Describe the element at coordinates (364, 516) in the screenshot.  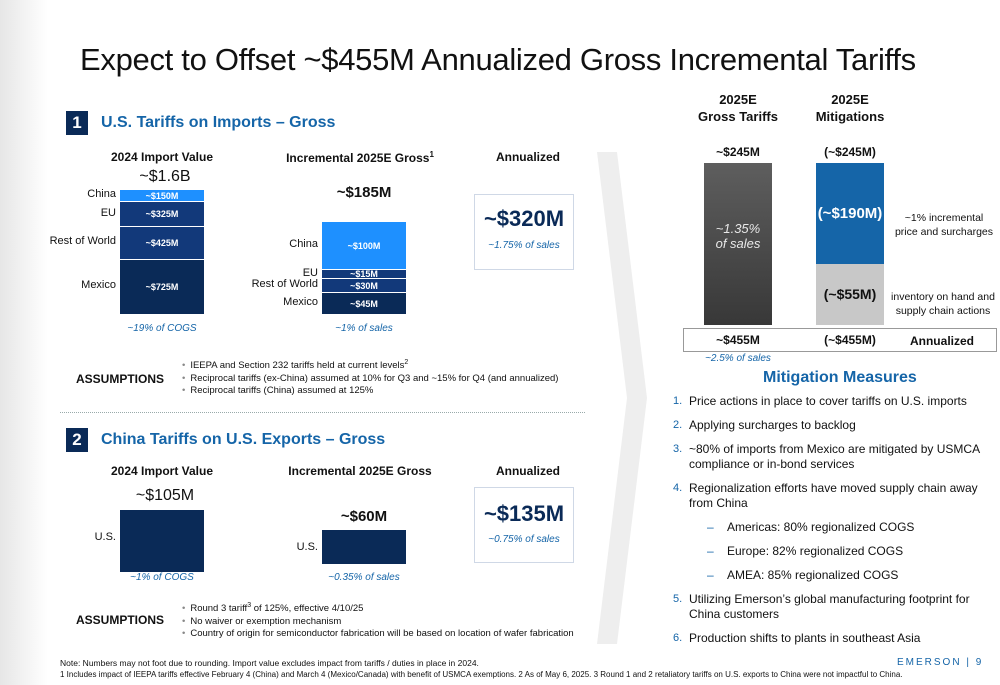
I see `s2-gross-total: ~$60M` at that location.